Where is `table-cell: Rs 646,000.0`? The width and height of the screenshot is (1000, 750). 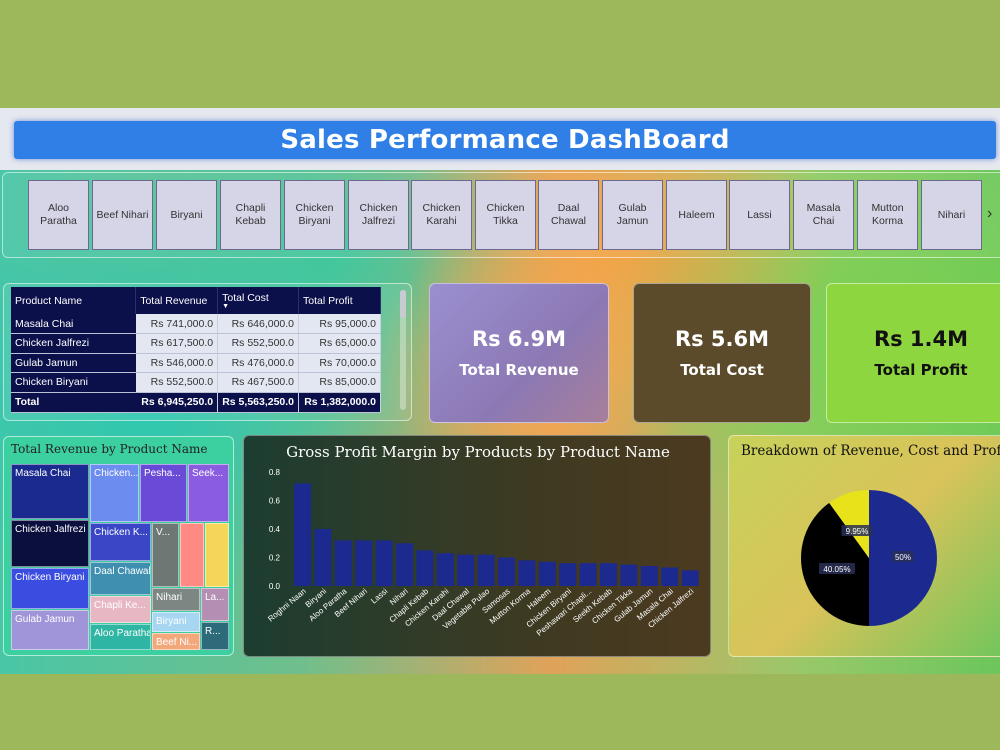
table-cell: Rs 646,000.0 is located at coordinates (258, 324).